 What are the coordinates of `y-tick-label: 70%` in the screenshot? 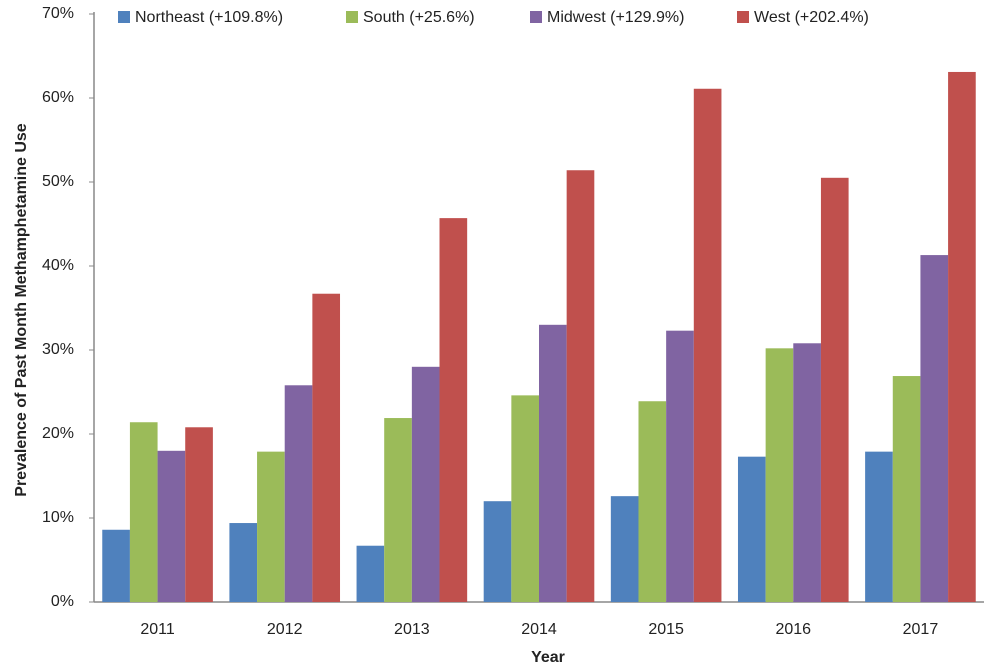 It's located at (58, 13).